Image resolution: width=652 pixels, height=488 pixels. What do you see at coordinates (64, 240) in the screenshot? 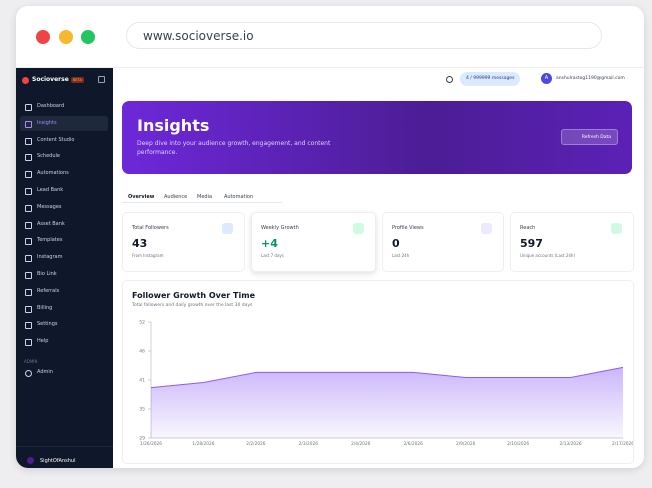
I see `nav-item: Templates` at bounding box center [64, 240].